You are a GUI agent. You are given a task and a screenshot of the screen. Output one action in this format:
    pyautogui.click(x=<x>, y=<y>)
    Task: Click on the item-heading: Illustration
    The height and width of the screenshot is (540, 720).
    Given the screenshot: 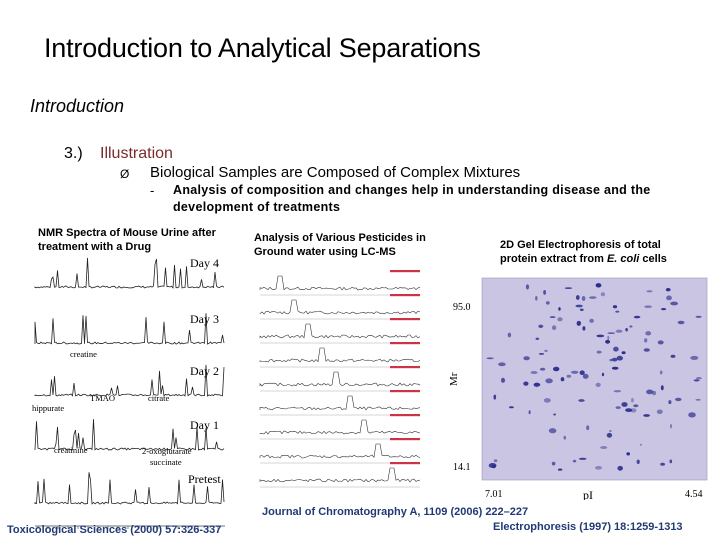 What is the action you would take?
    pyautogui.click(x=136, y=153)
    